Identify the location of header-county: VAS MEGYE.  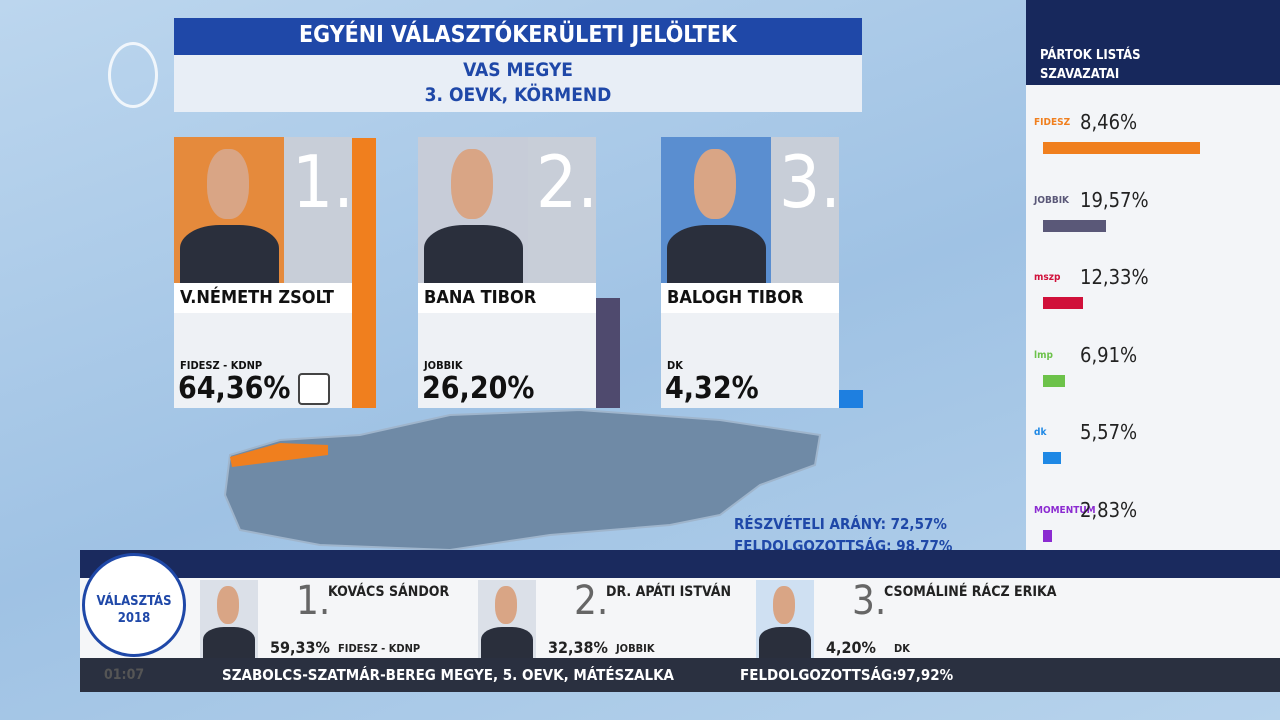
(518, 70).